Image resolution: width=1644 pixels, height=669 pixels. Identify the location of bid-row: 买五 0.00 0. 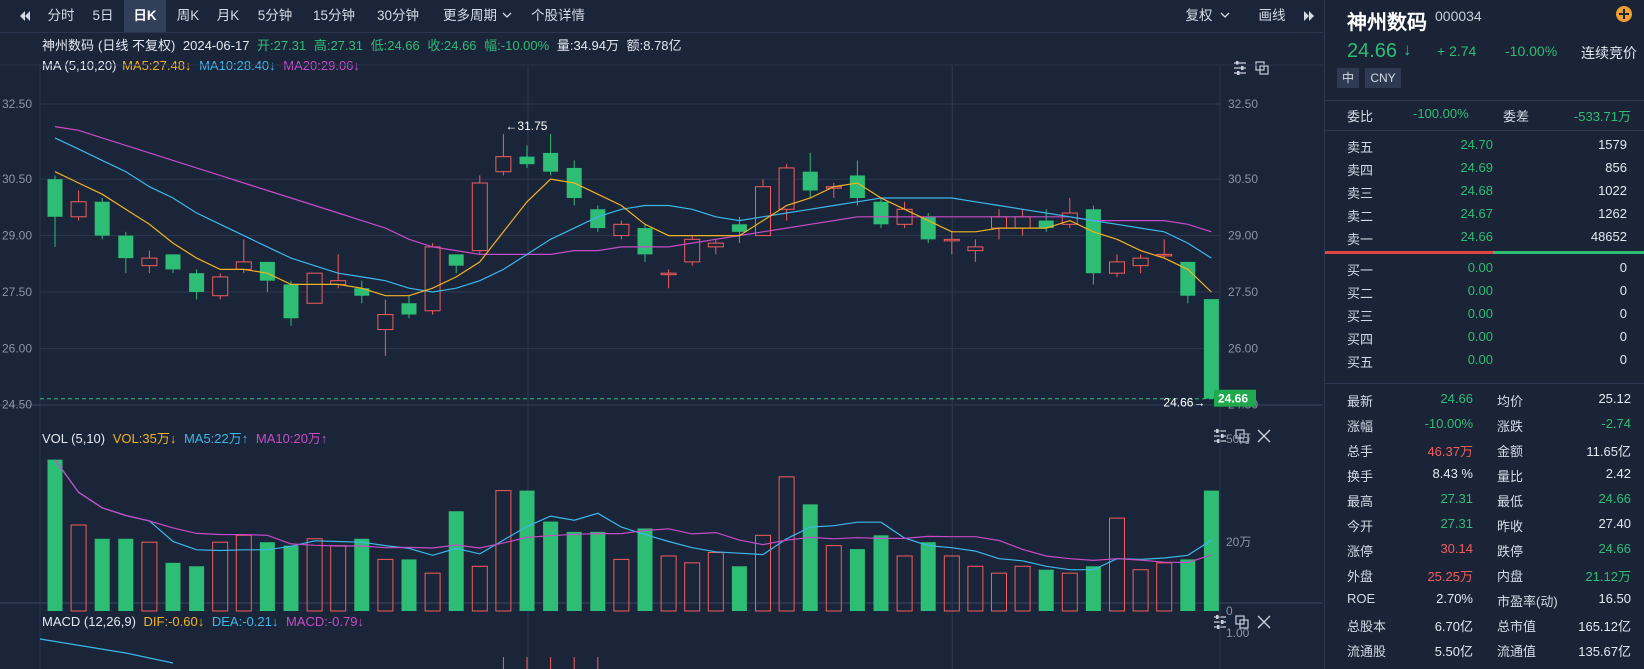
(1484, 363).